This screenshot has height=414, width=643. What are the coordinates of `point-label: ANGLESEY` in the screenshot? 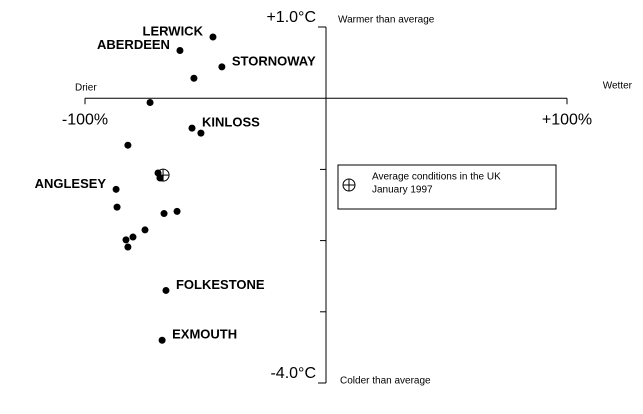 It's located at (71, 183).